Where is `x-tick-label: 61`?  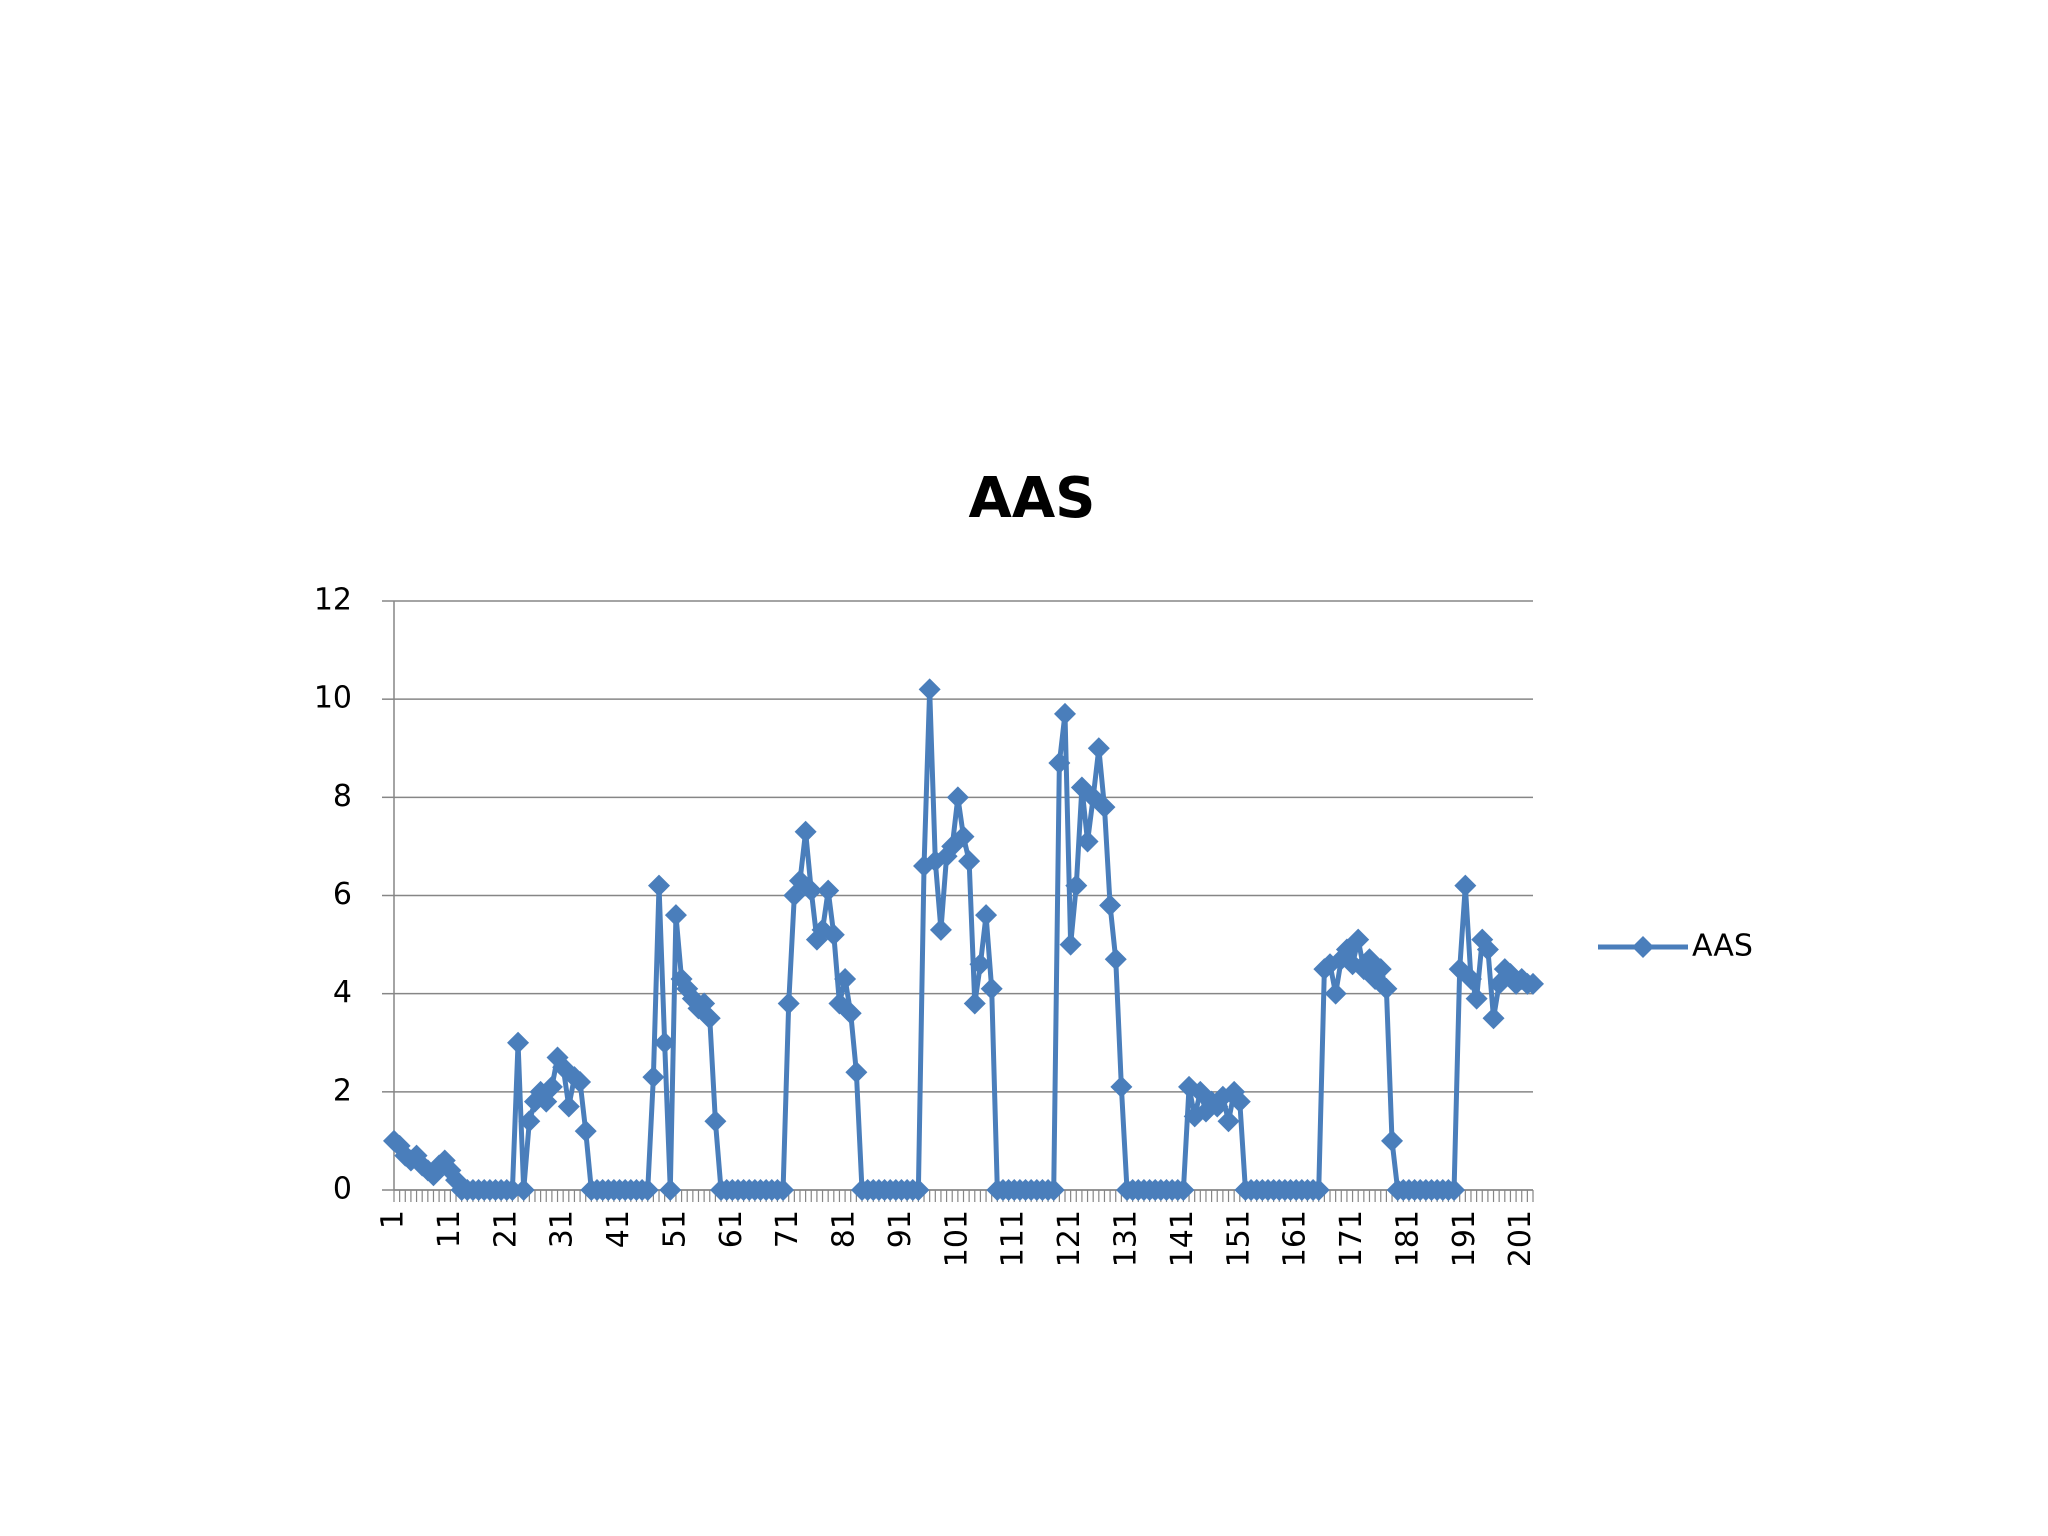
x-tick-label: 61 is located at coordinates (731, 1229).